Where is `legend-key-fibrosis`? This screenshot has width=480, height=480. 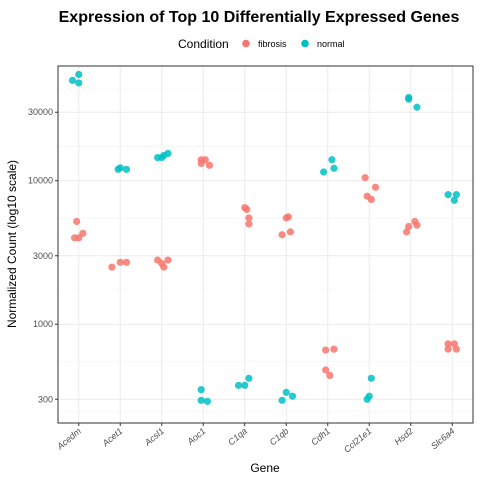
legend-key-fibrosis is located at coordinates (246, 43).